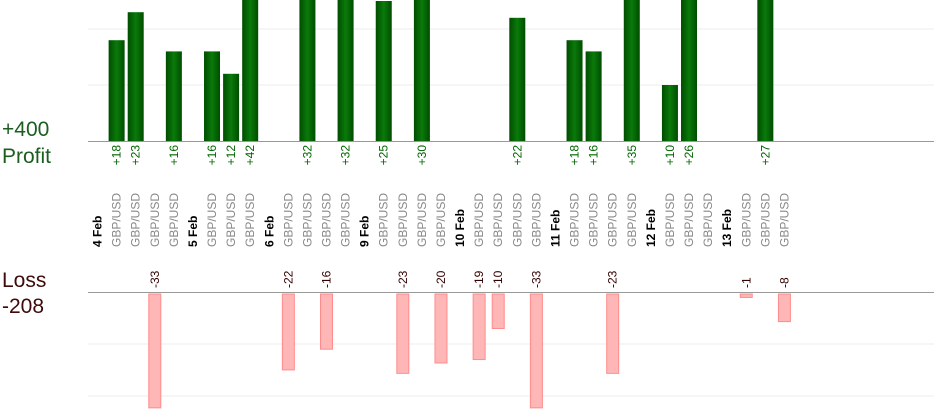  I want to click on loss-word-label: Loss, so click(24, 280).